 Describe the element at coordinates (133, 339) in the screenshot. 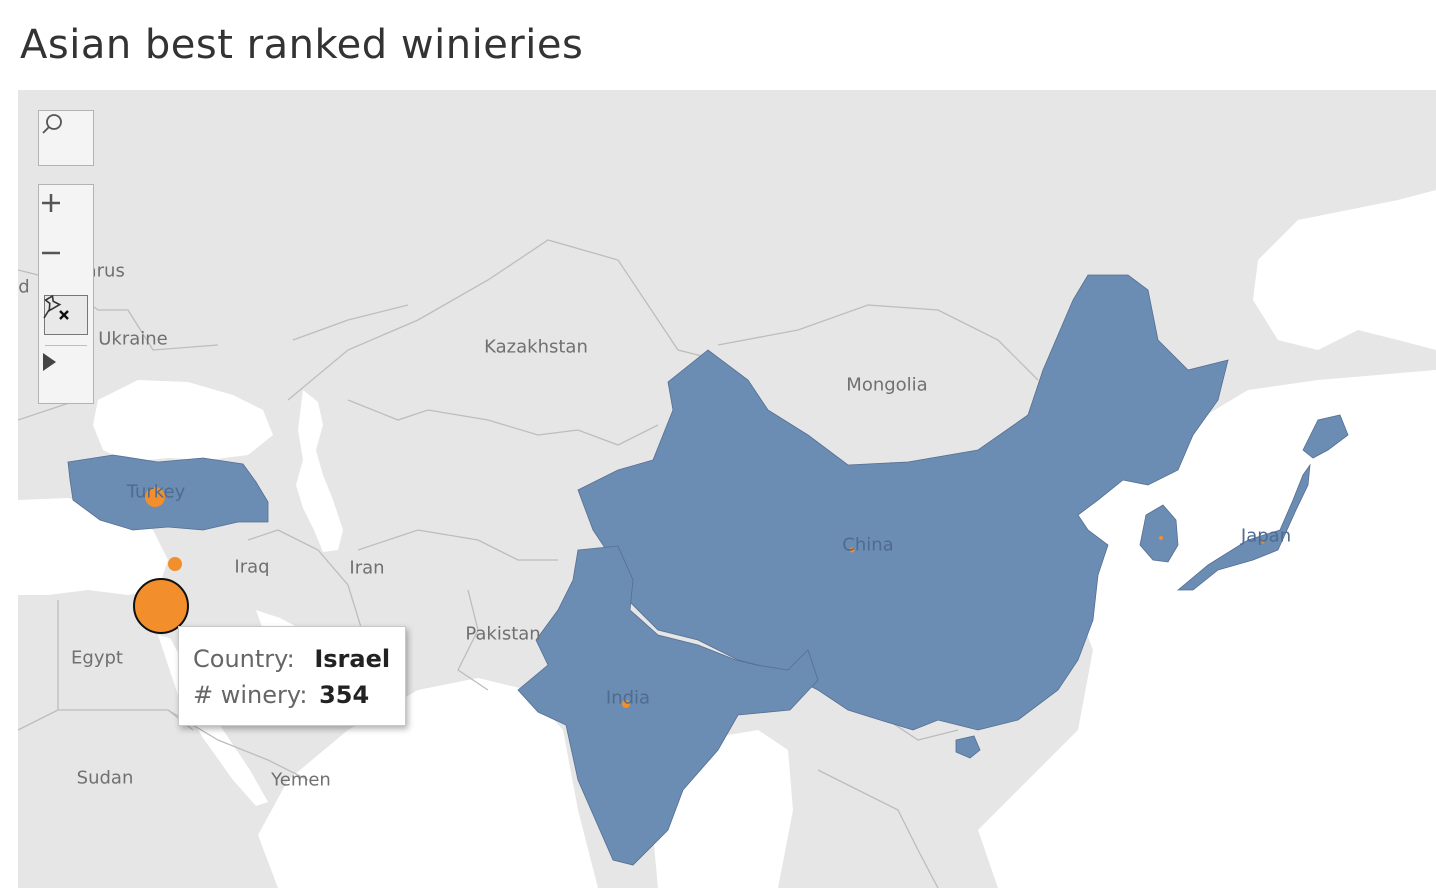

I see `label-ukraine: Ukraine` at that location.